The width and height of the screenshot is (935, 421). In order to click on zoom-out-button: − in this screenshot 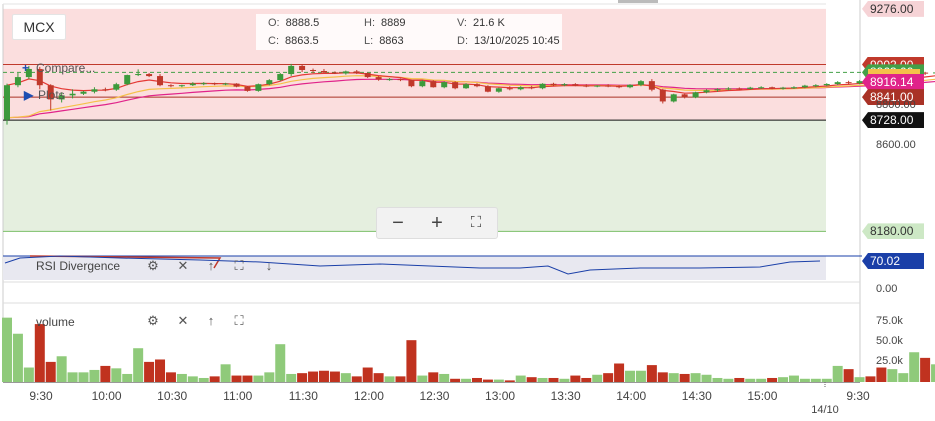, I will do `click(398, 223)`.